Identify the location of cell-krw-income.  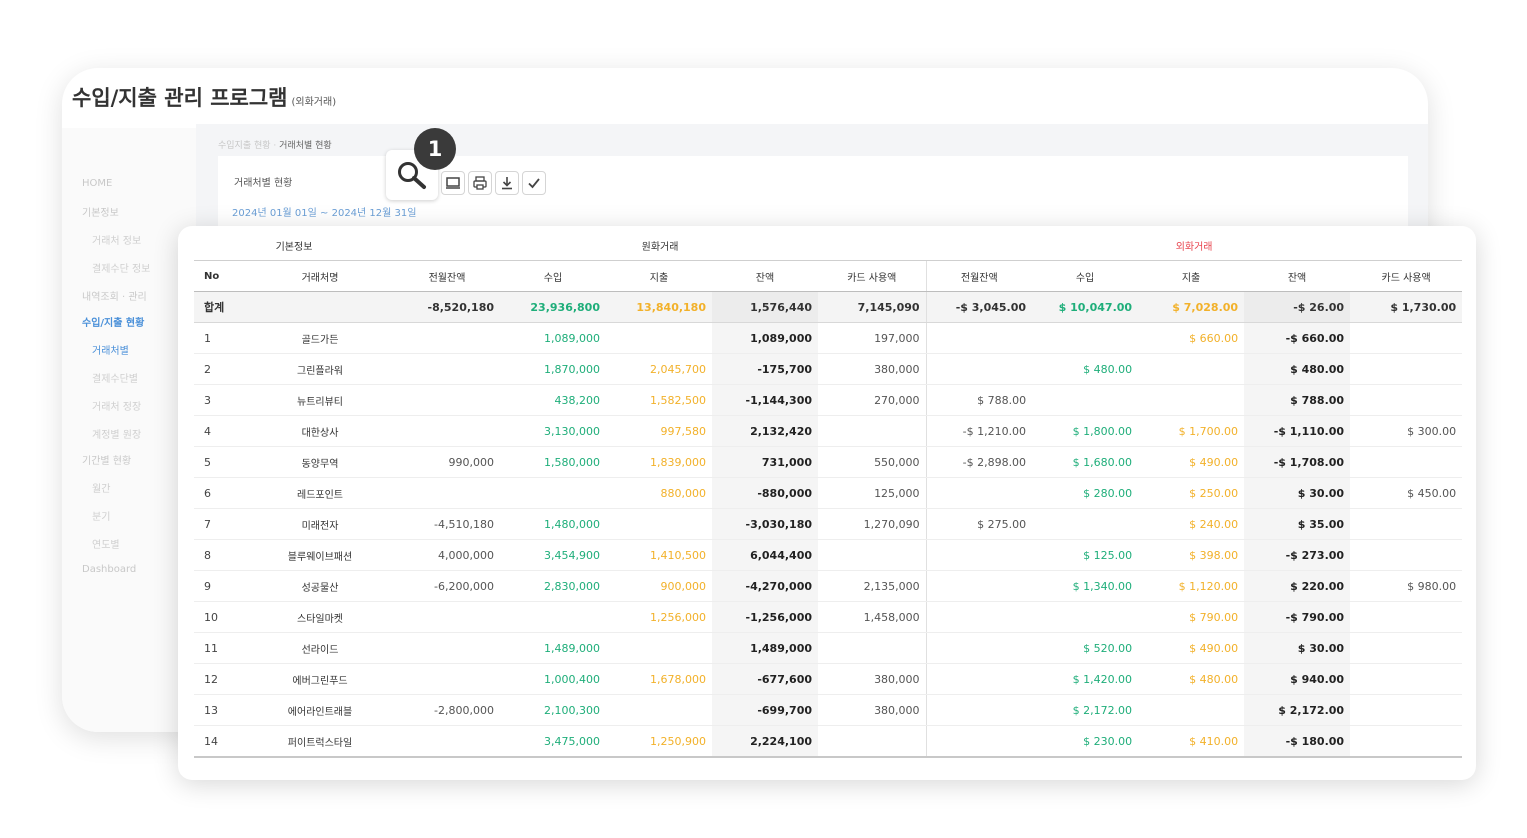
(553, 493).